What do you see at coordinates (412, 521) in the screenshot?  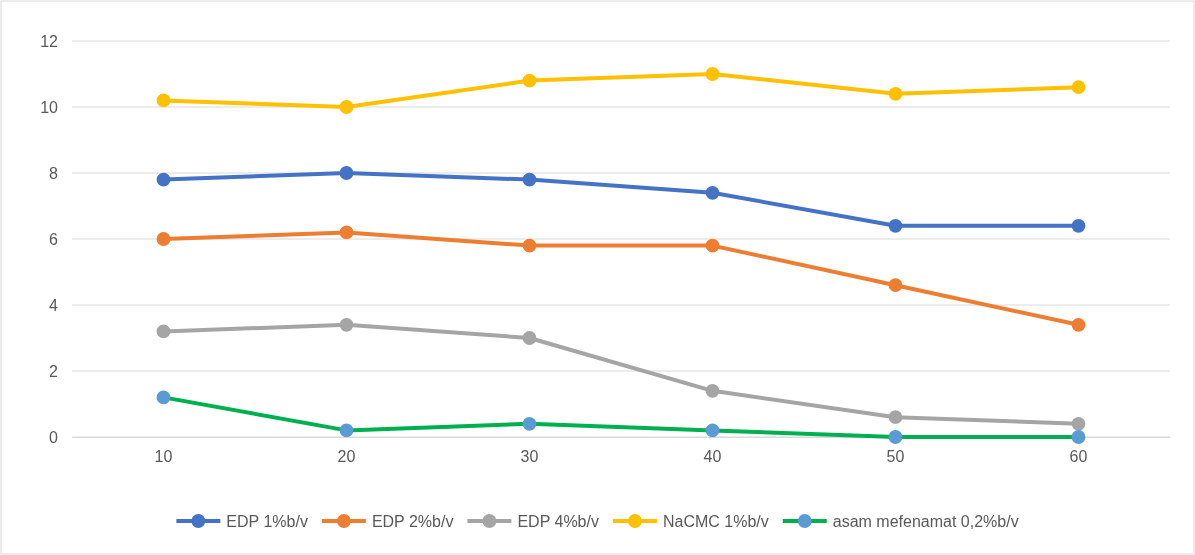 I see `legend-label: EDP 2%b/v` at bounding box center [412, 521].